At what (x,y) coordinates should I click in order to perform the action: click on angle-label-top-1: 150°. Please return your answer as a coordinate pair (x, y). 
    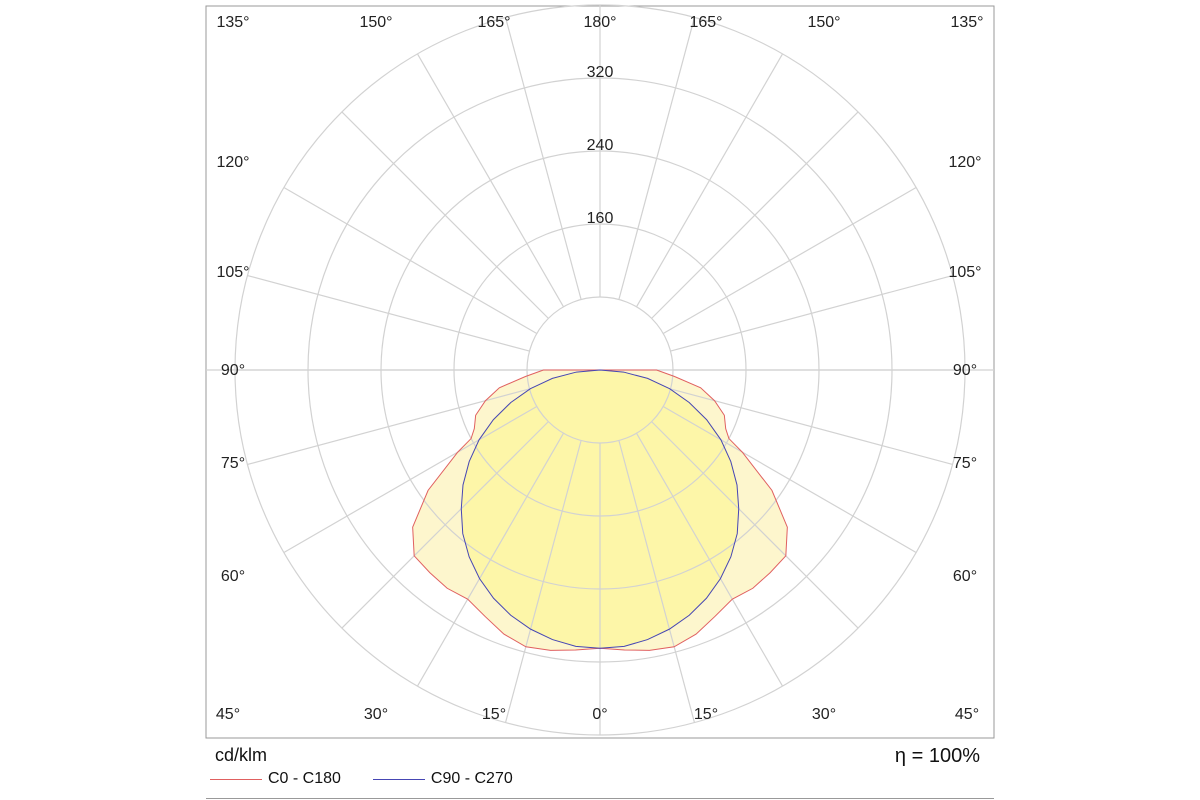
    Looking at the image, I should click on (375, 22).